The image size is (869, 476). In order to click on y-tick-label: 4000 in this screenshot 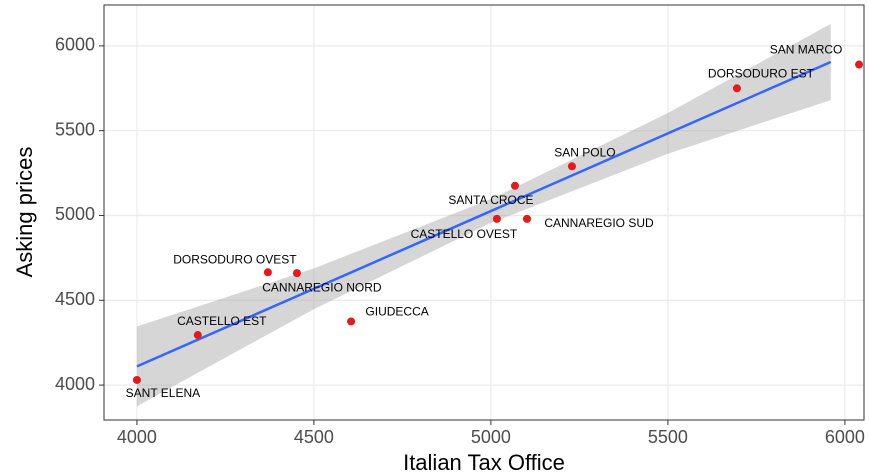, I will do `click(75, 384)`.